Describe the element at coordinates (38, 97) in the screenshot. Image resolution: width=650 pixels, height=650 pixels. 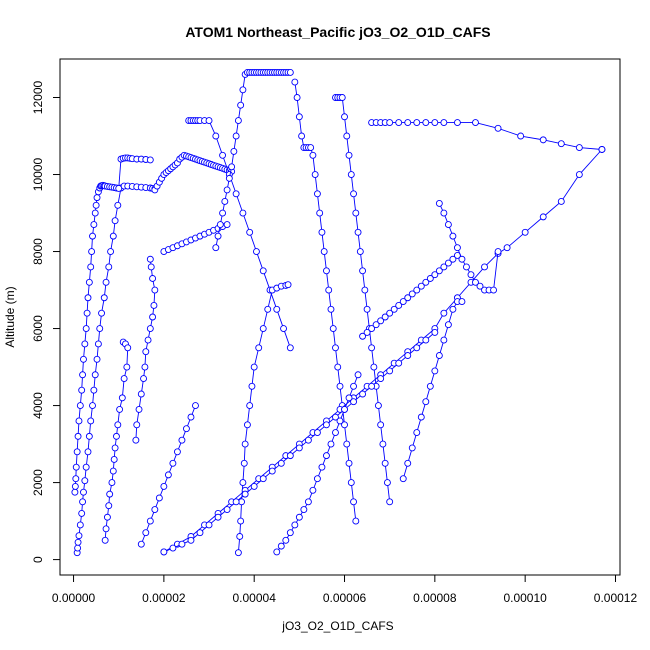
I see `y-tick-label: 12000` at that location.